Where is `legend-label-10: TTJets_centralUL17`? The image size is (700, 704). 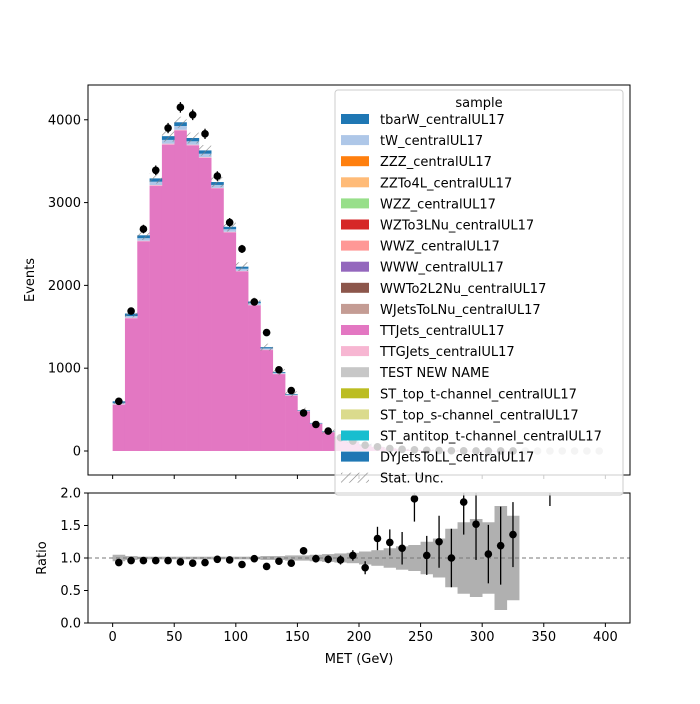 legend-label-10: TTJets_centralUL17 is located at coordinates (442, 331).